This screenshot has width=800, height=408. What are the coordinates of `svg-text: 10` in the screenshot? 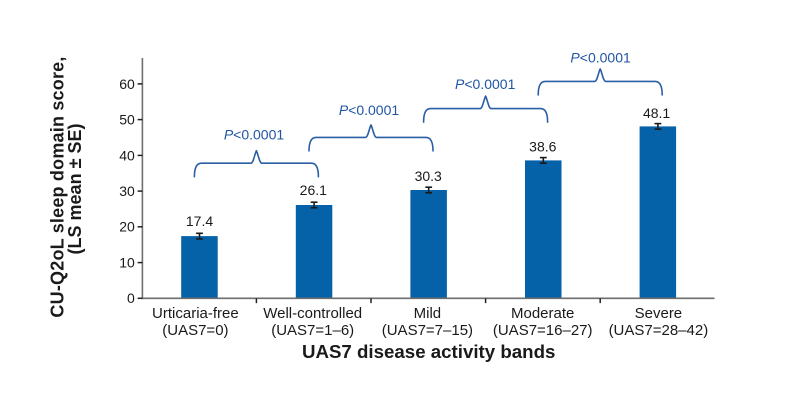 It's located at (127, 263).